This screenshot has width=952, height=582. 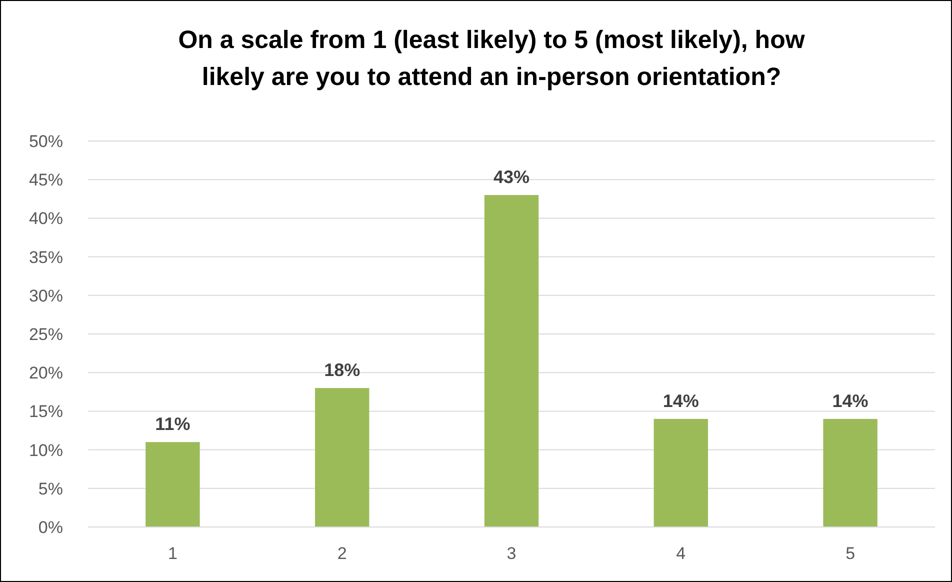 I want to click on y-tick-label: 45%, so click(x=45, y=180).